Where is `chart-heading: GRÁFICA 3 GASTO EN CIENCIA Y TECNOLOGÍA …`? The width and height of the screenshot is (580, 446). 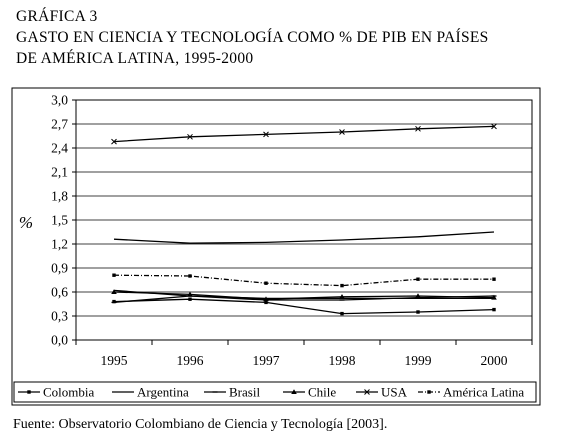
chart-heading: GRÁFICA 3 GASTO EN CIENCIA Y TECNOLOGÍA … is located at coordinates (296, 37).